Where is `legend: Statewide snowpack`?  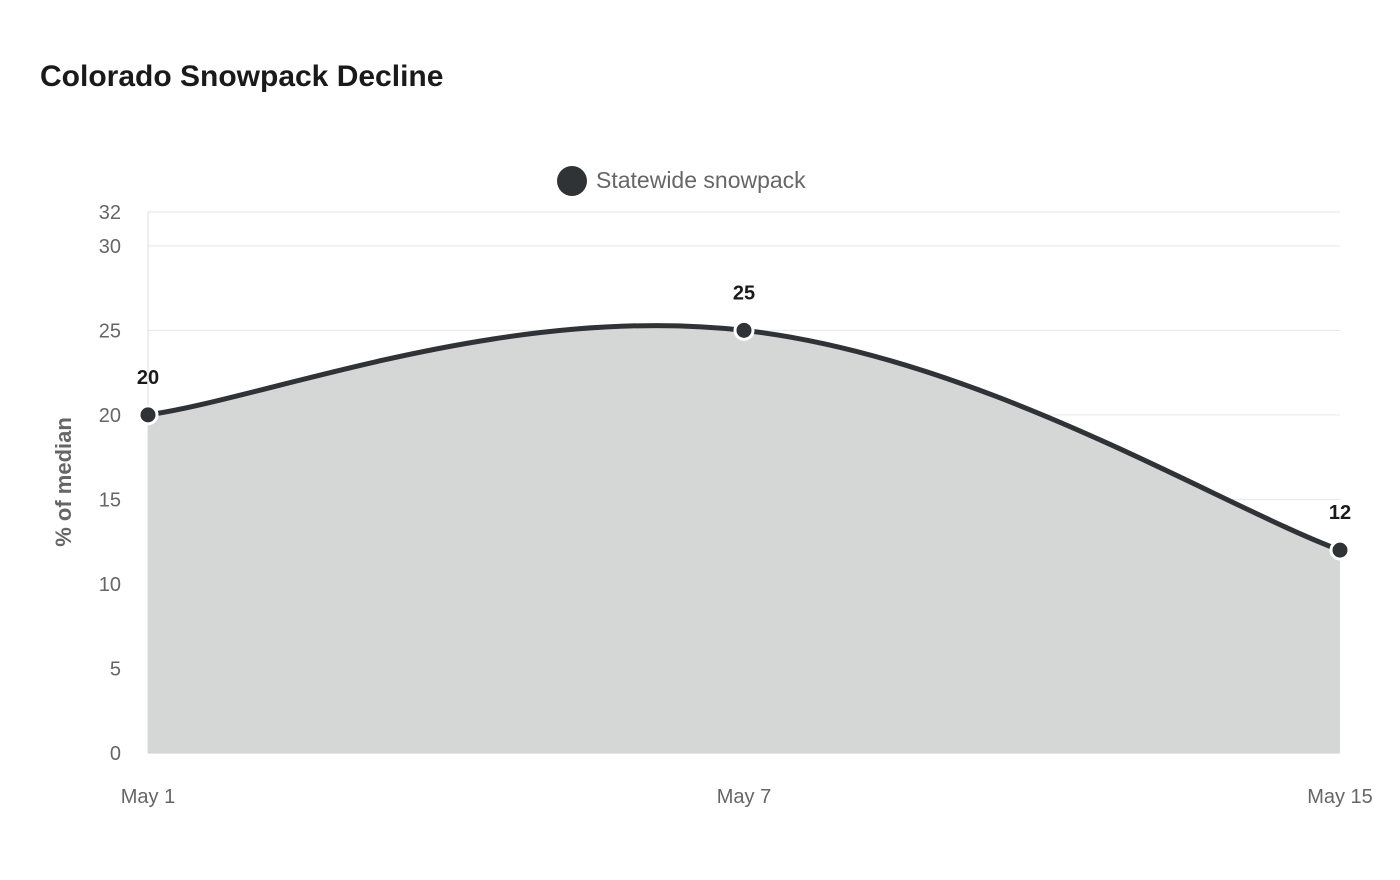 legend: Statewide snowpack is located at coordinates (681, 181).